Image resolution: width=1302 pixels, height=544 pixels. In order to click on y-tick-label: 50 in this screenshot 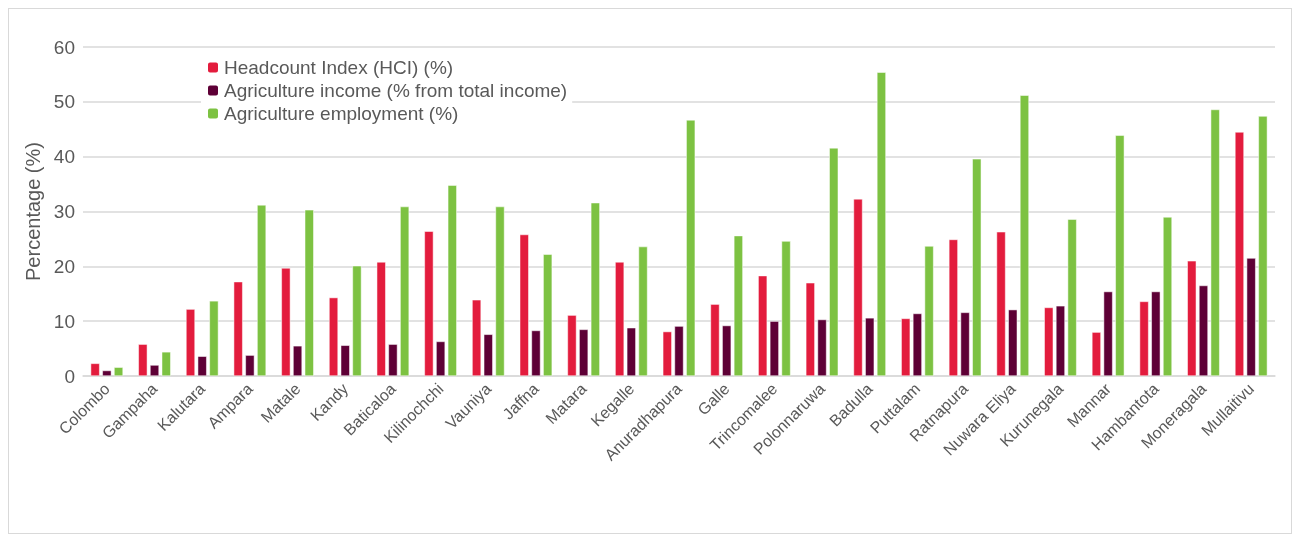, I will do `click(64, 102)`.